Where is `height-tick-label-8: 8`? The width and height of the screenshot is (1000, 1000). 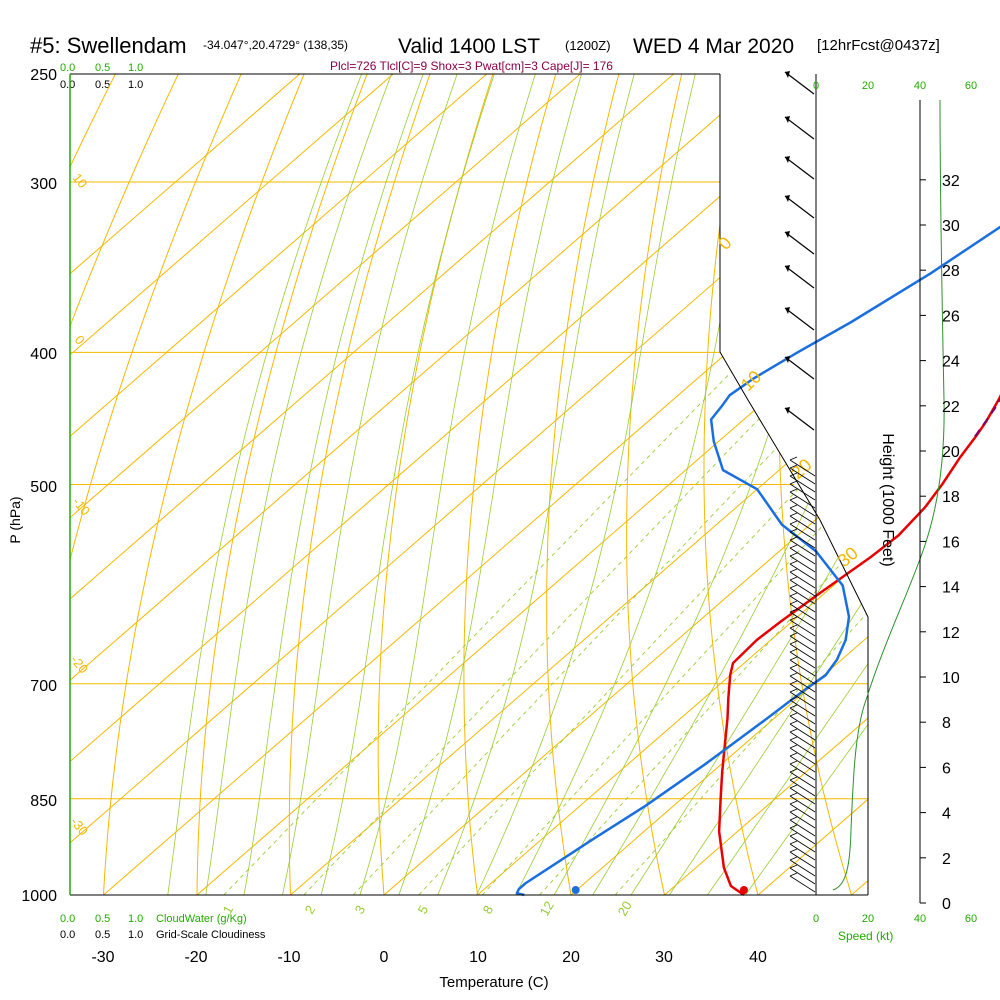 height-tick-label-8: 8 is located at coordinates (946, 723).